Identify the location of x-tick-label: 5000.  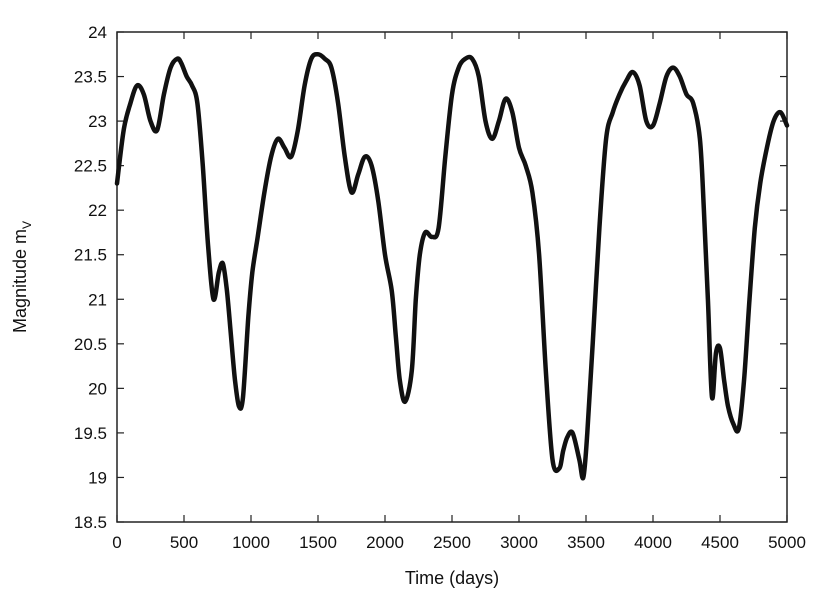
(787, 542).